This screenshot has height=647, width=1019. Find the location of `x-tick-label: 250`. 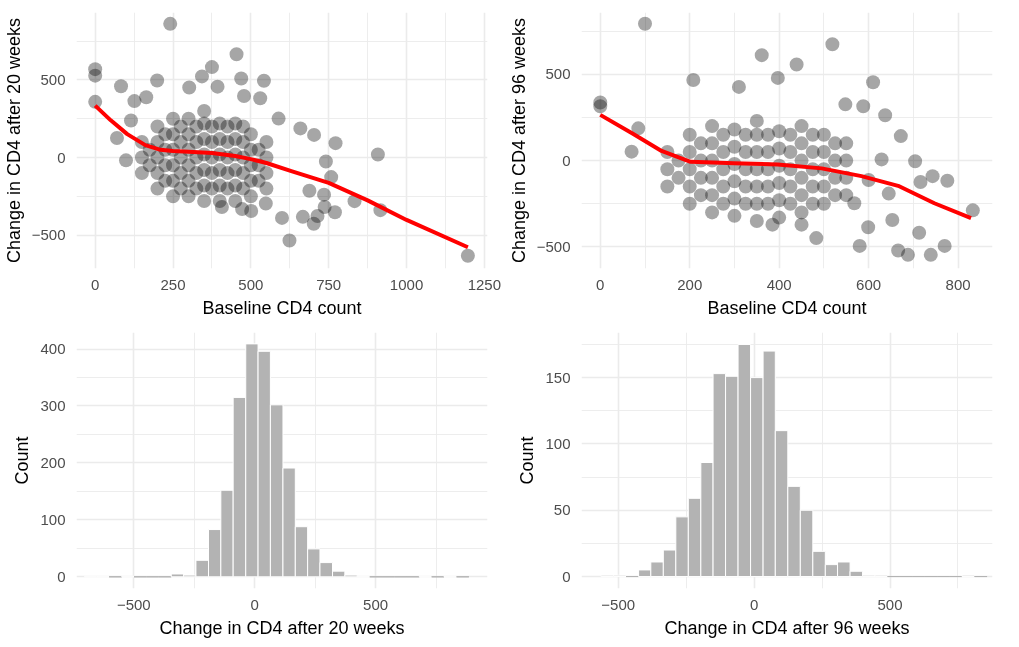

x-tick-label: 250 is located at coordinates (173, 284).